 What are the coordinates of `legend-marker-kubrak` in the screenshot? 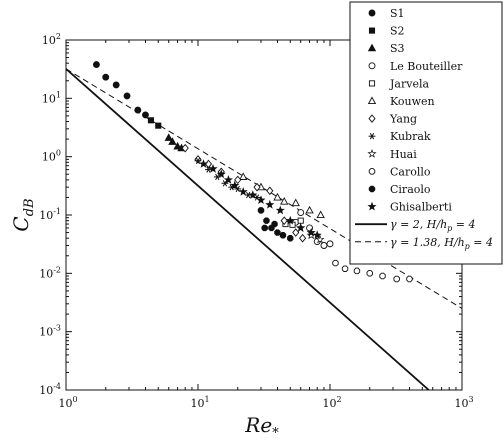 It's located at (372, 136).